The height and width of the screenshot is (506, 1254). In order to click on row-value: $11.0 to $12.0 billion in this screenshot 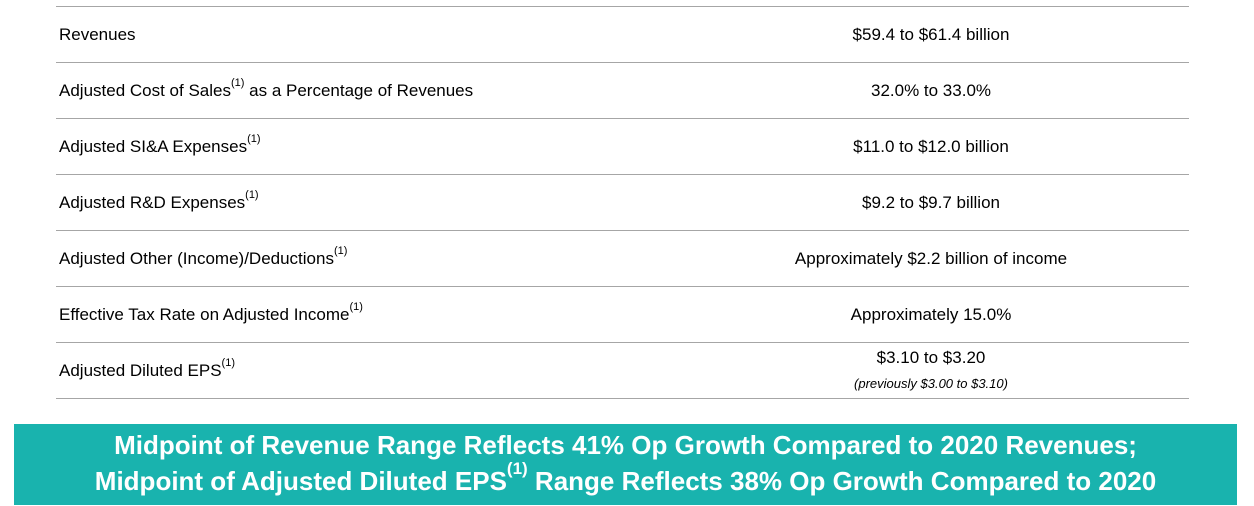, I will do `click(931, 146)`.